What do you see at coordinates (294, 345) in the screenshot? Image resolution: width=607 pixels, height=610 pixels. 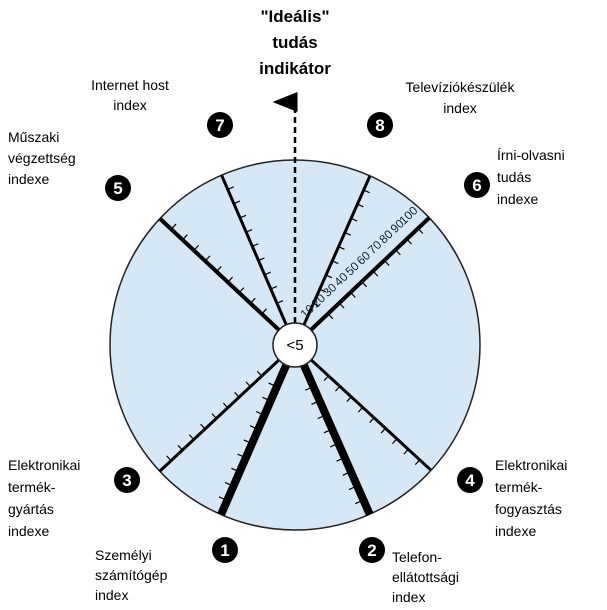 I see `center-label: <5` at bounding box center [294, 345].